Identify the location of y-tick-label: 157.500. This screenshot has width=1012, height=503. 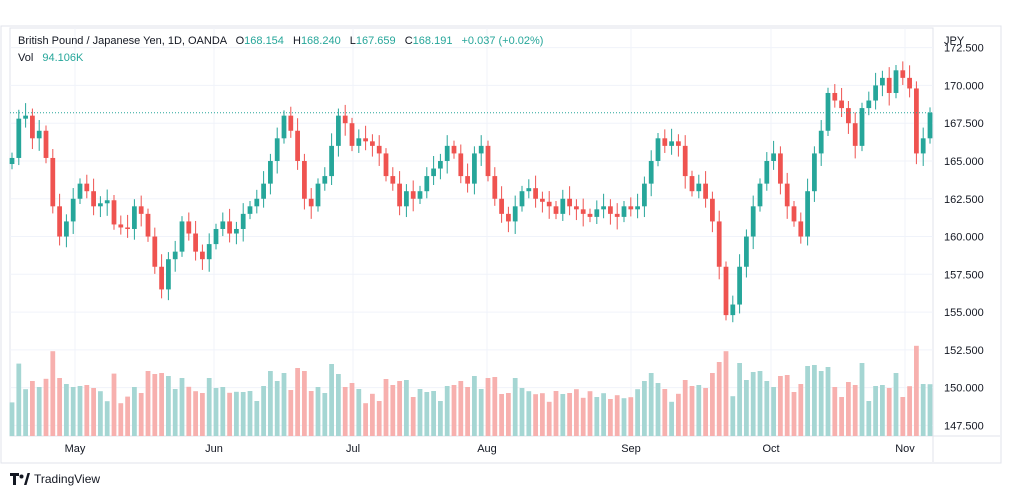
(964, 275).